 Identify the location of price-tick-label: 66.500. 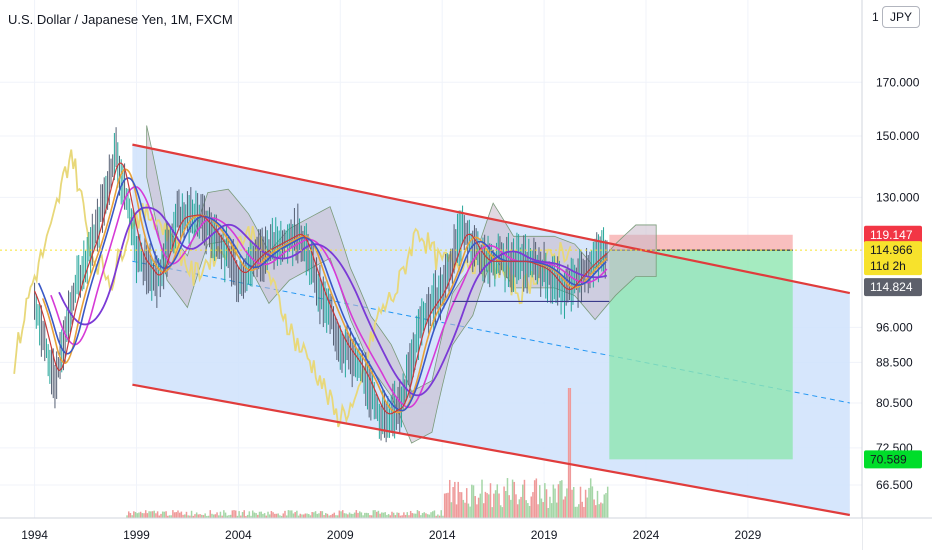
(894, 485).